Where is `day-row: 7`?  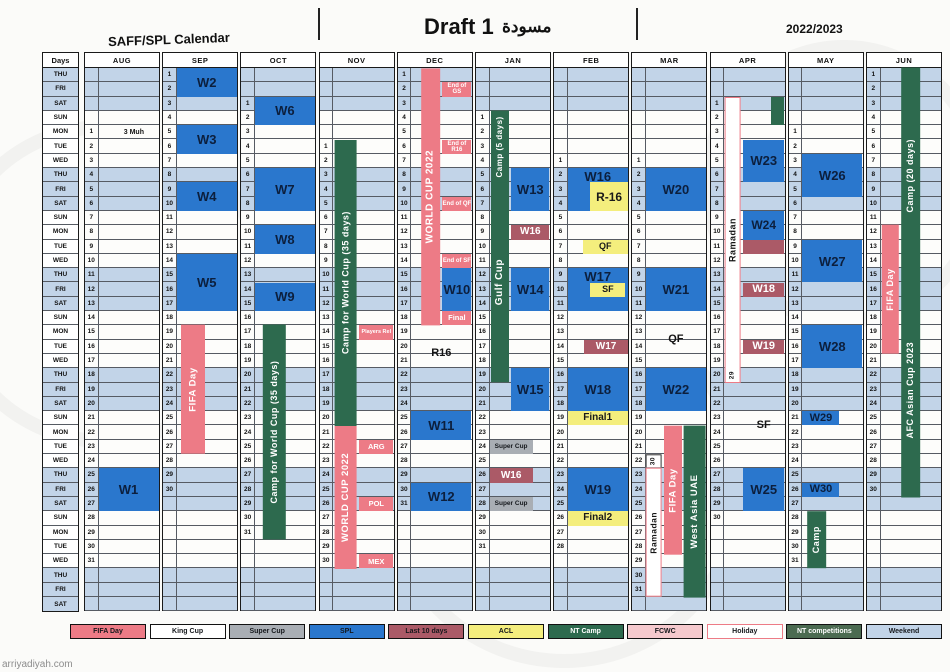 day-row: 7 is located at coordinates (747, 189).